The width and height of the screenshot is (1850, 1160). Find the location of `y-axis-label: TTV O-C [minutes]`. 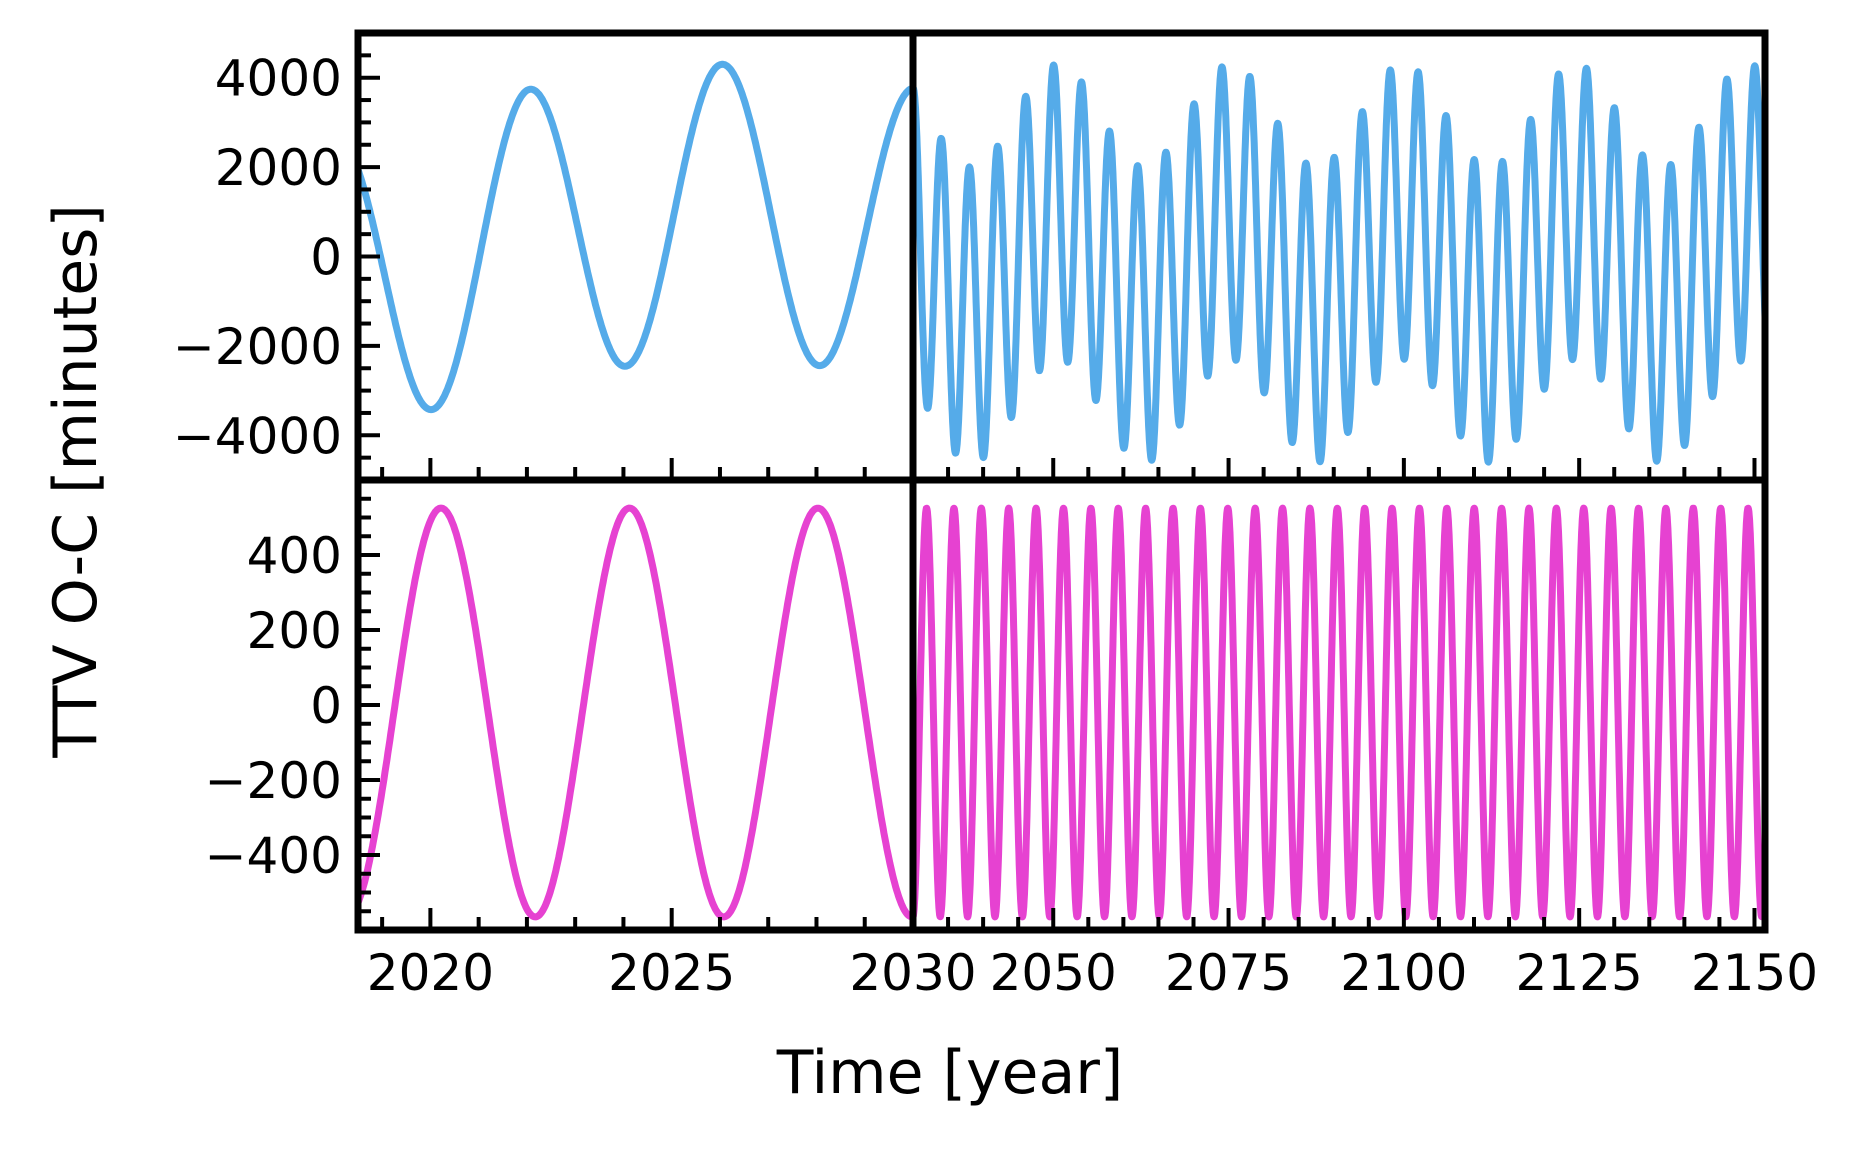

y-axis-label: TTV O-C [minutes] is located at coordinates (76, 481).